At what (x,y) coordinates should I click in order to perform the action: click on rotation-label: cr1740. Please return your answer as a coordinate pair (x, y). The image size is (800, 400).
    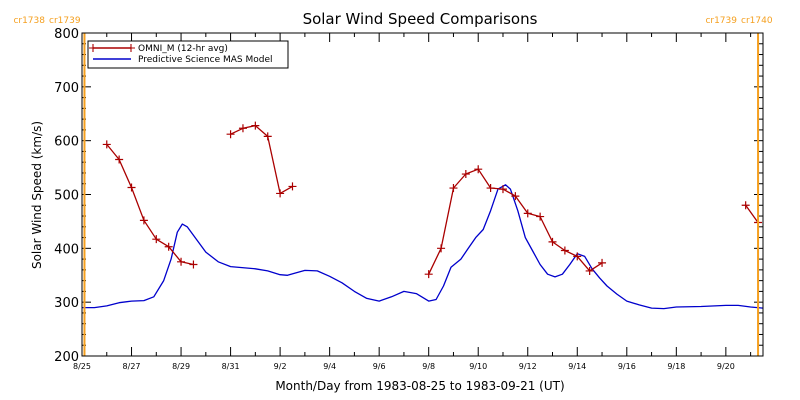
    Looking at the image, I should click on (757, 21).